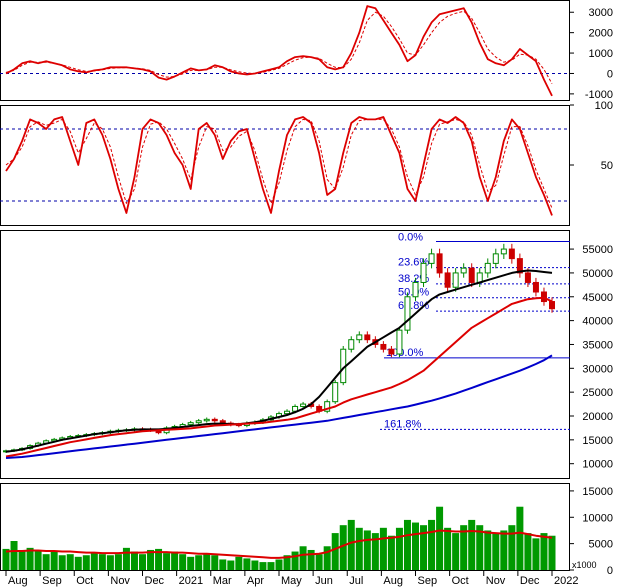 The height and width of the screenshot is (588, 617). I want to click on x-tick-label: Apr, so click(255, 581).